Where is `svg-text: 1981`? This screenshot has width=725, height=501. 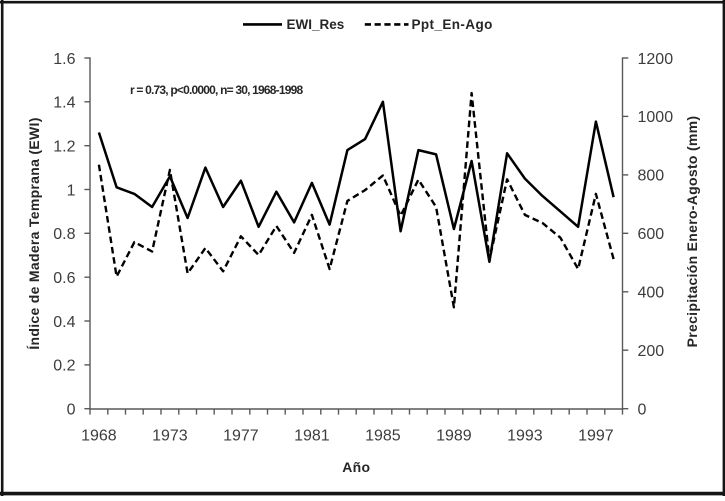
svg-text: 1981 is located at coordinates (312, 436).